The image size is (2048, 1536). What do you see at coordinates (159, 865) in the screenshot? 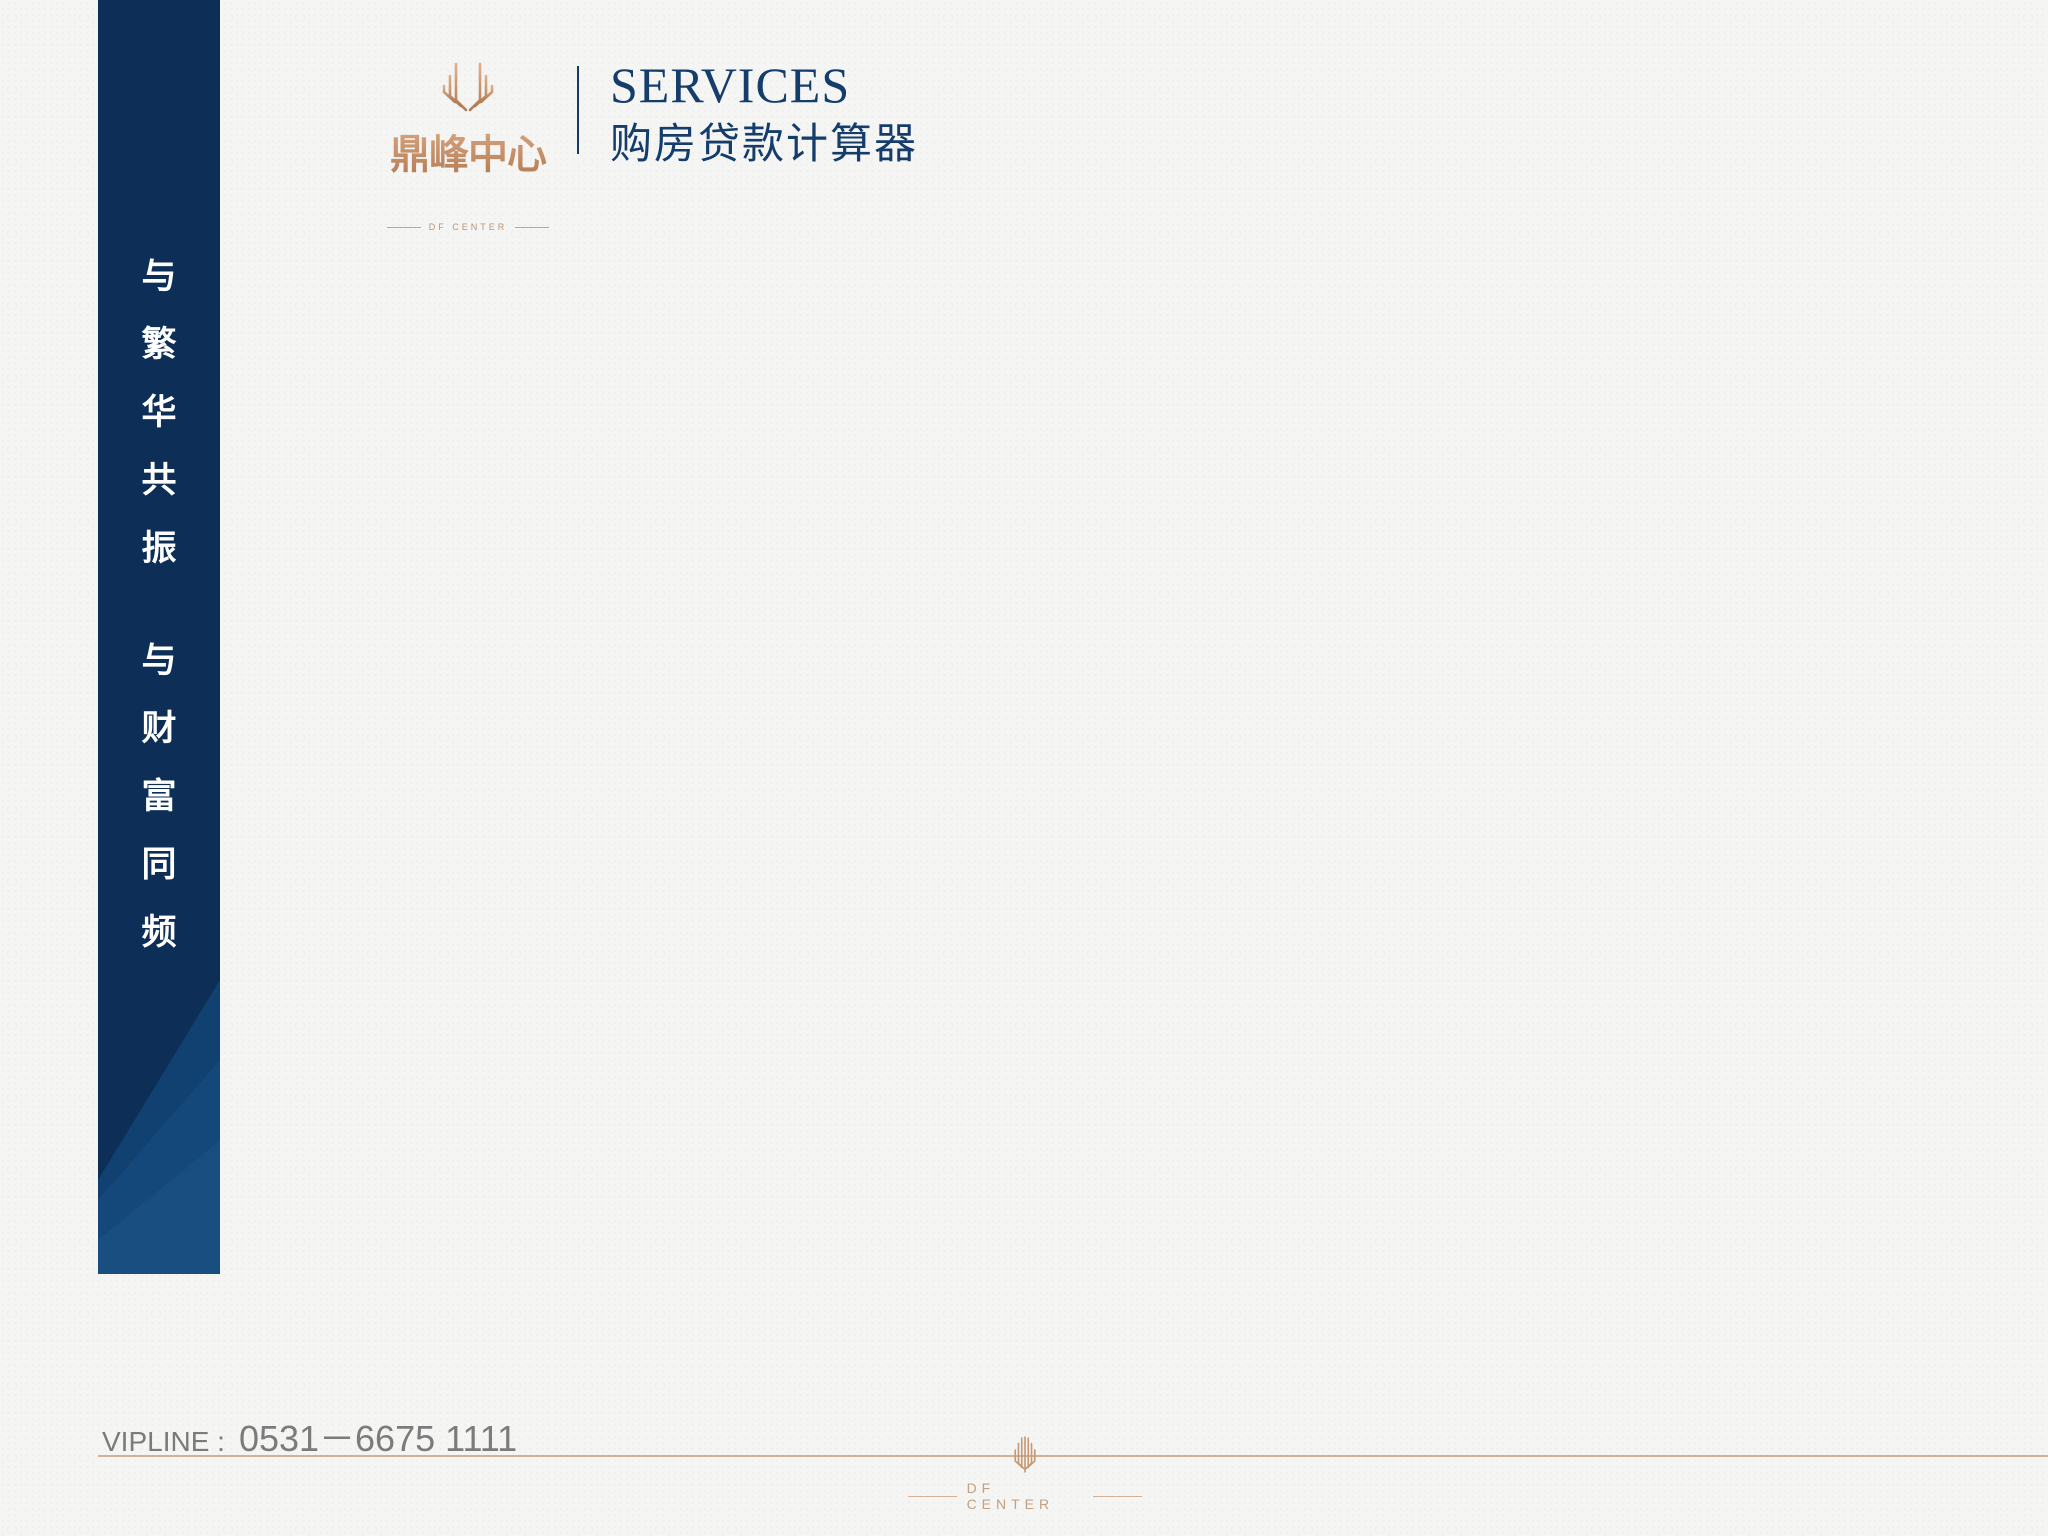
I see `slogan-char: 同` at bounding box center [159, 865].